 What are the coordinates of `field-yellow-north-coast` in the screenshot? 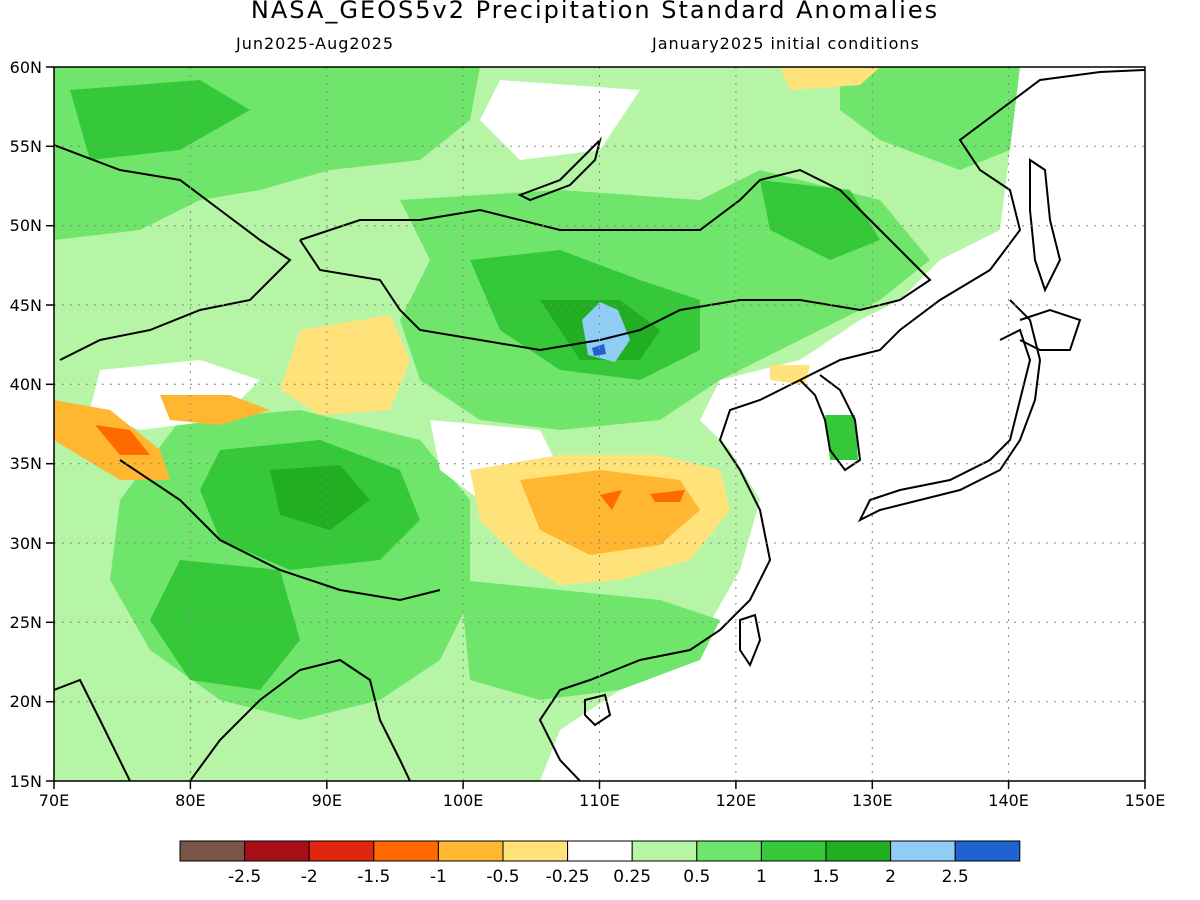 It's located at (830, 78).